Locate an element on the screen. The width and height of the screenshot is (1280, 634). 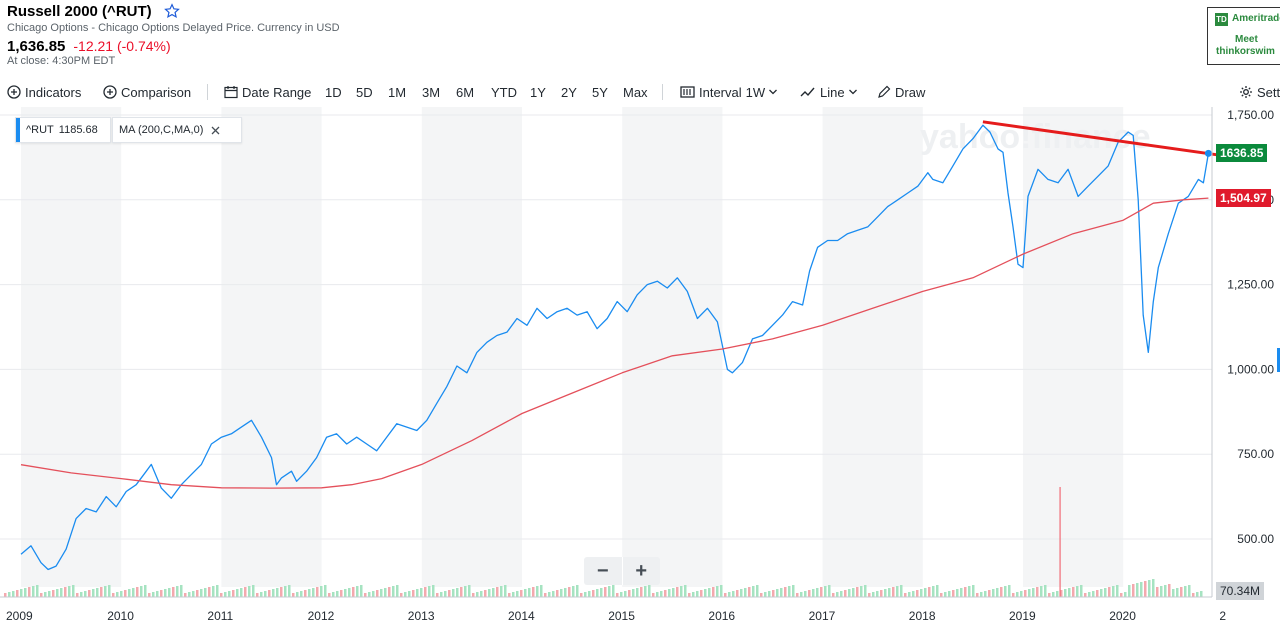
zoom-out-button: − is located at coordinates (603, 571).